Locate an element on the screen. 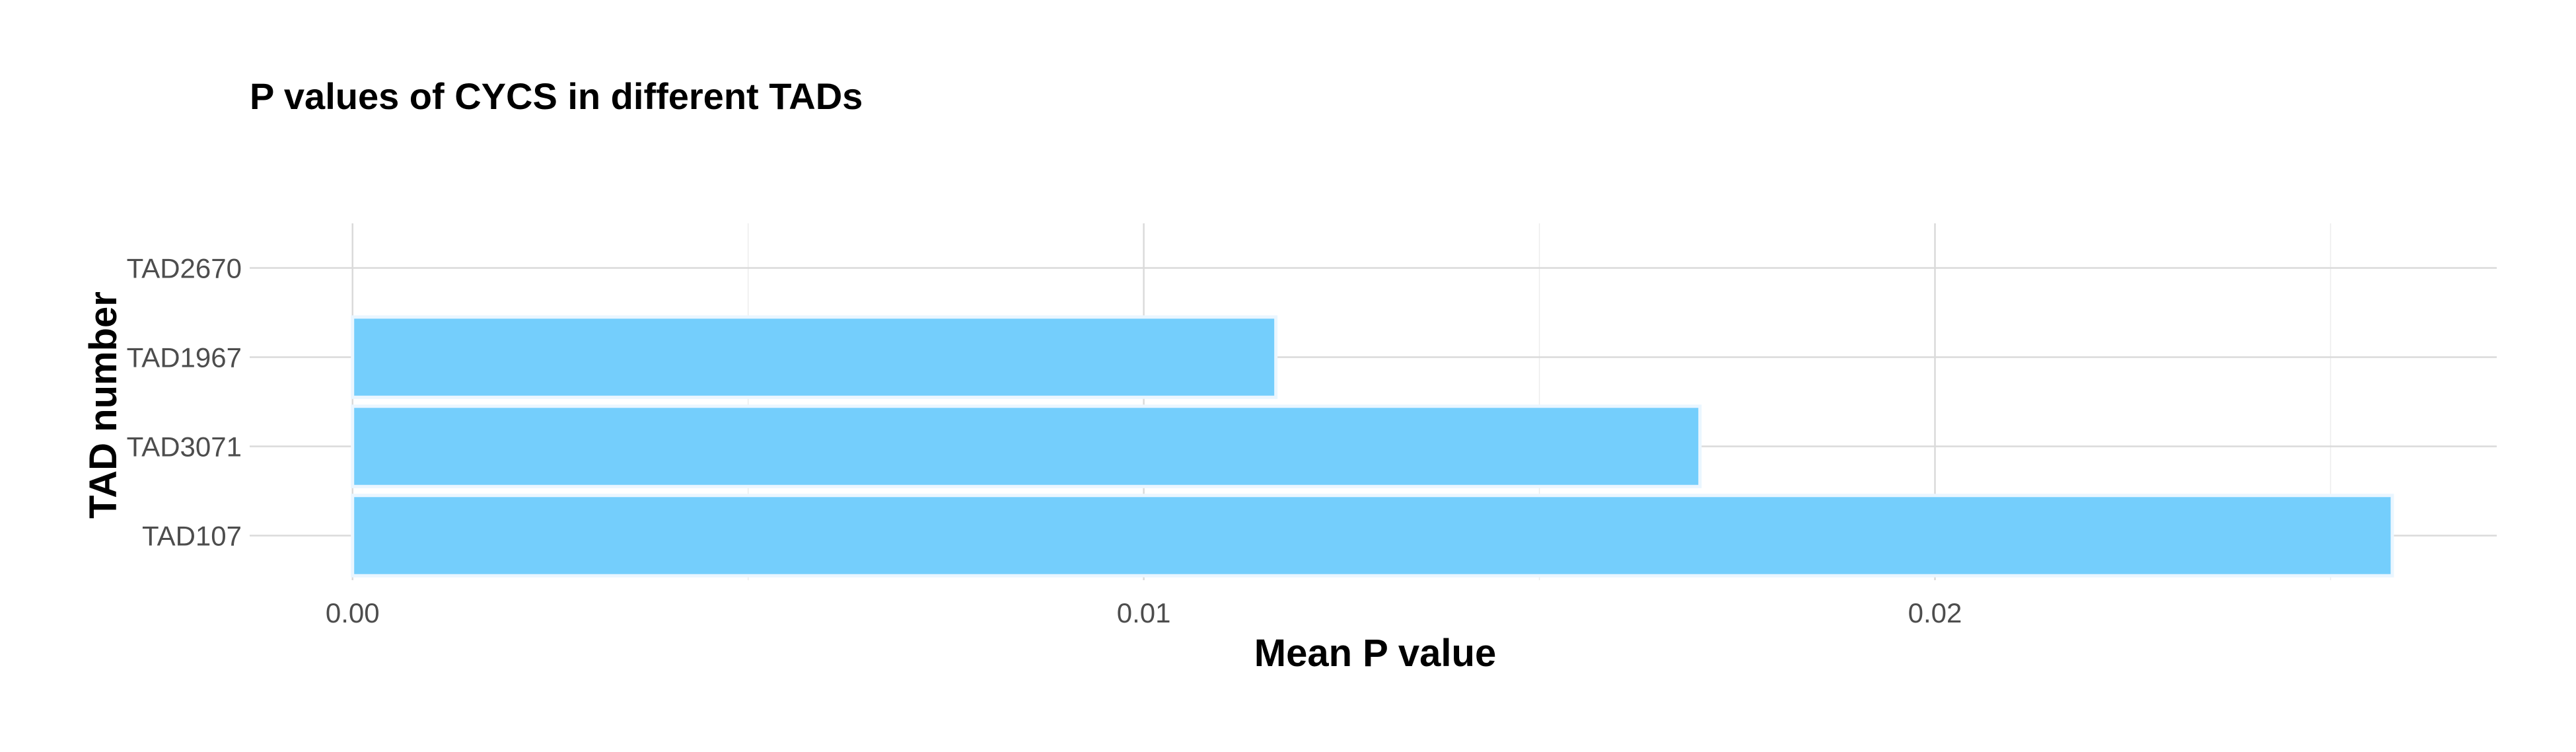 The width and height of the screenshot is (2576, 752). x-axis-title: Mean P value is located at coordinates (1375, 653).